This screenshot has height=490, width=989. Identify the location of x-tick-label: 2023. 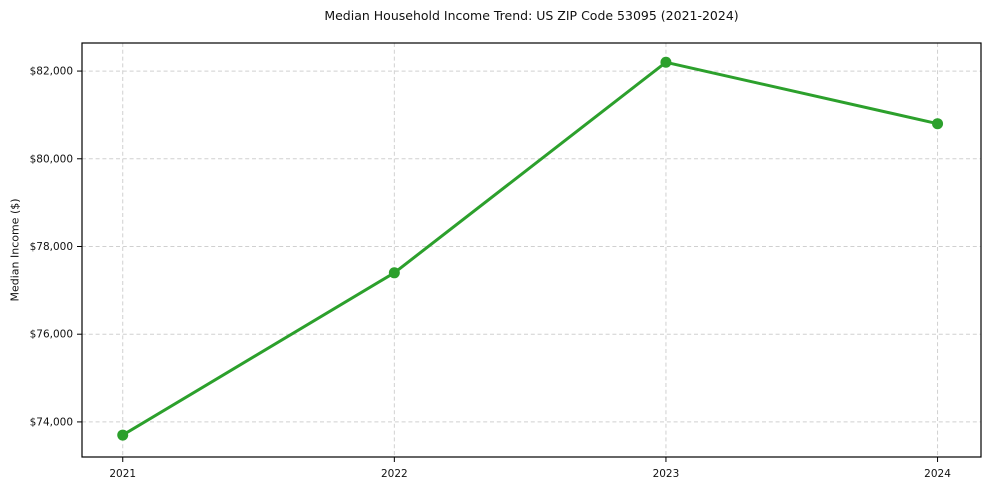
(666, 474).